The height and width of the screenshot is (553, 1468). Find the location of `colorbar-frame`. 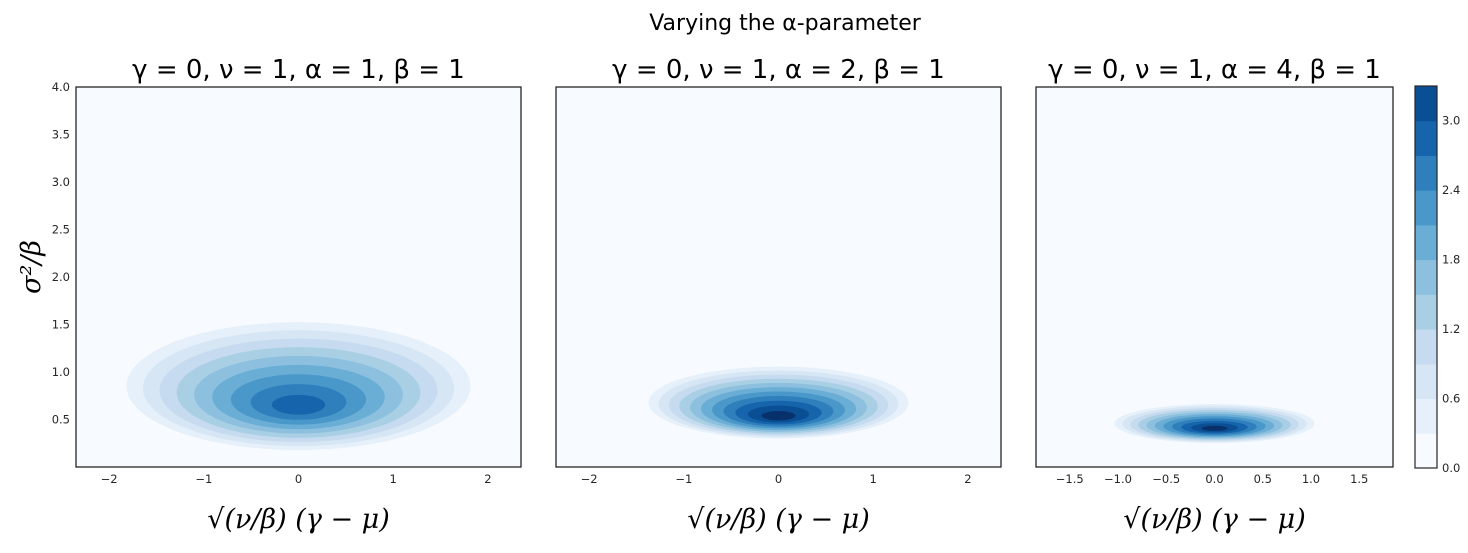

colorbar-frame is located at coordinates (1426, 277).